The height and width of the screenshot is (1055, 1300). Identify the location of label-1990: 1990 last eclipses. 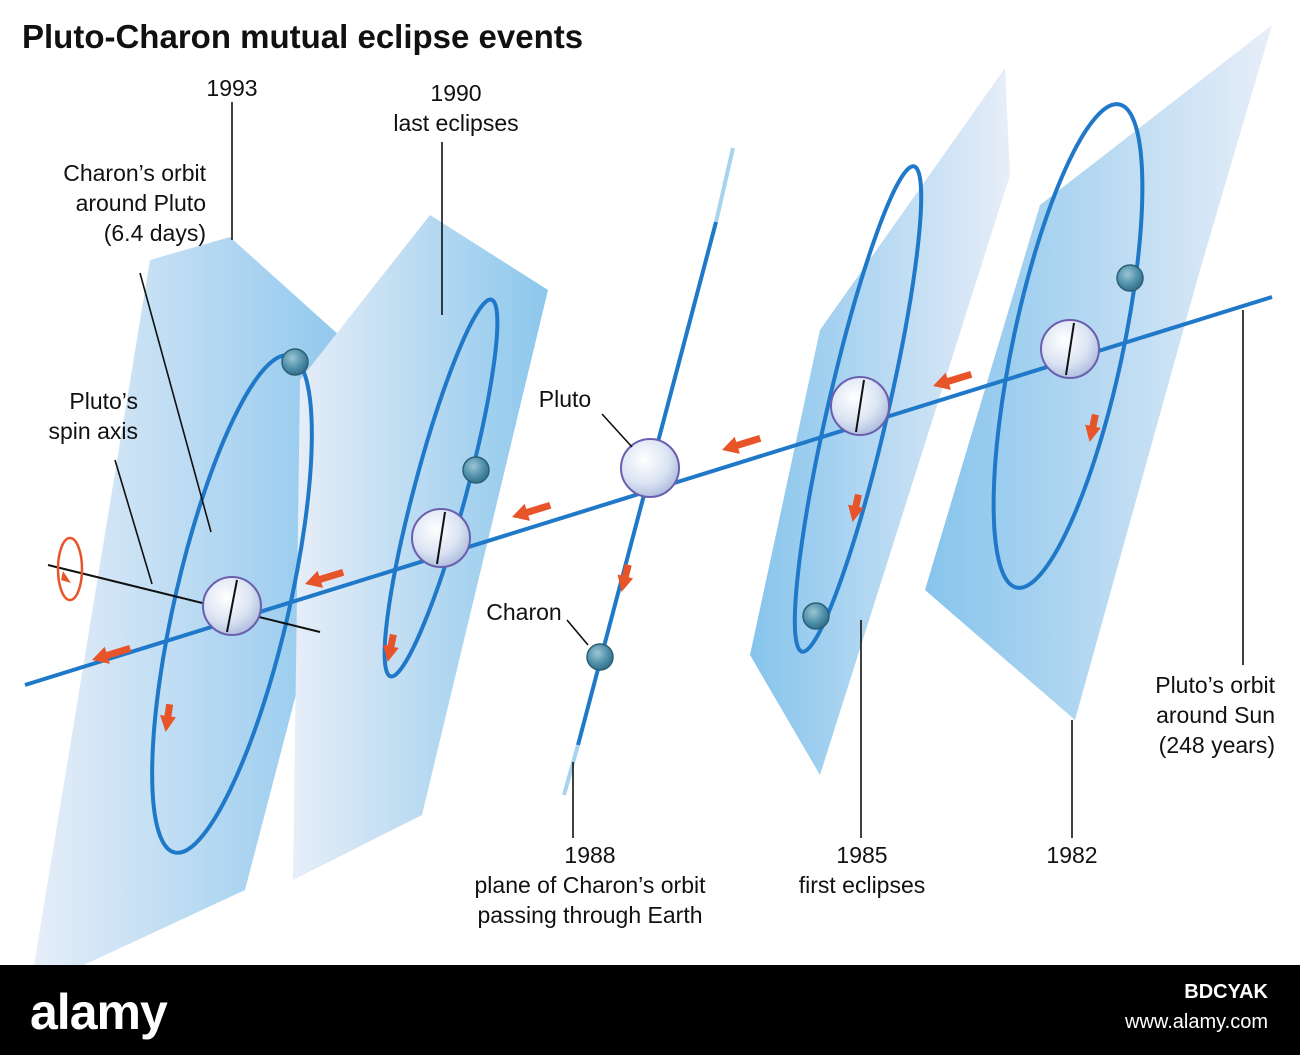
(455, 108).